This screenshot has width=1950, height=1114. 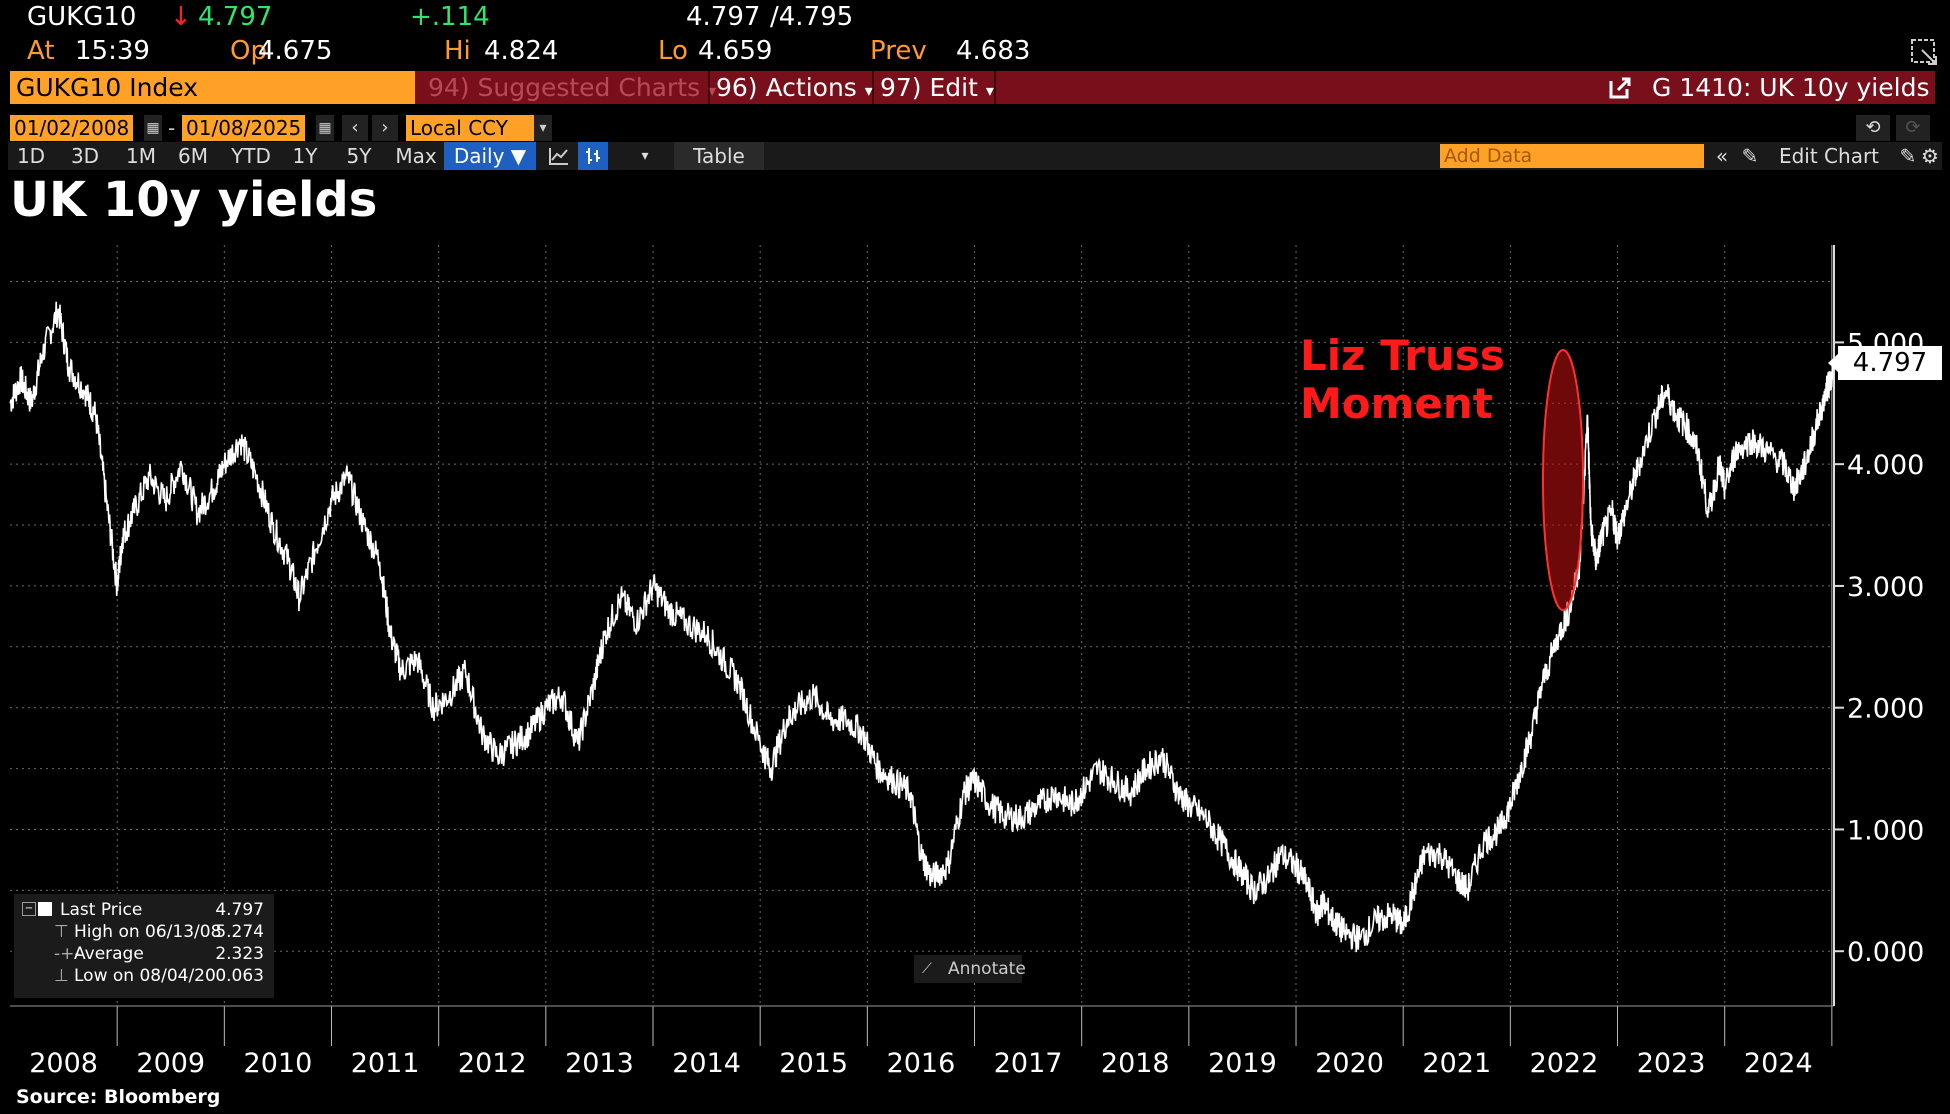 I want to click on at-label: At, so click(x=41, y=51).